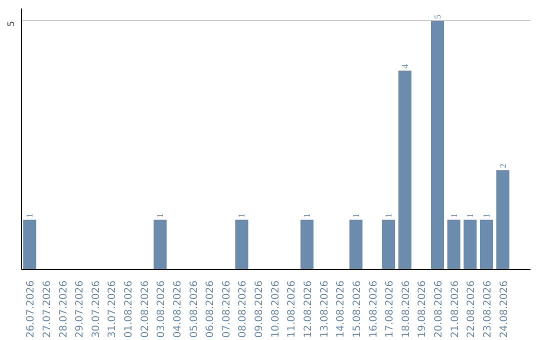 Image resolution: width=540 pixels, height=340 pixels. I want to click on x-tick-label: 10.08.2026, so click(276, 309).